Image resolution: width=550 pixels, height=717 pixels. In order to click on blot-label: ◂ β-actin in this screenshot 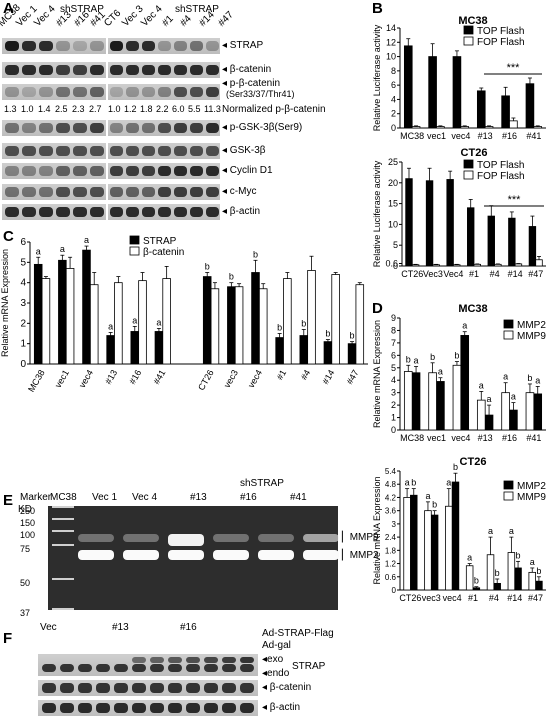, I will do `click(281, 707)`.